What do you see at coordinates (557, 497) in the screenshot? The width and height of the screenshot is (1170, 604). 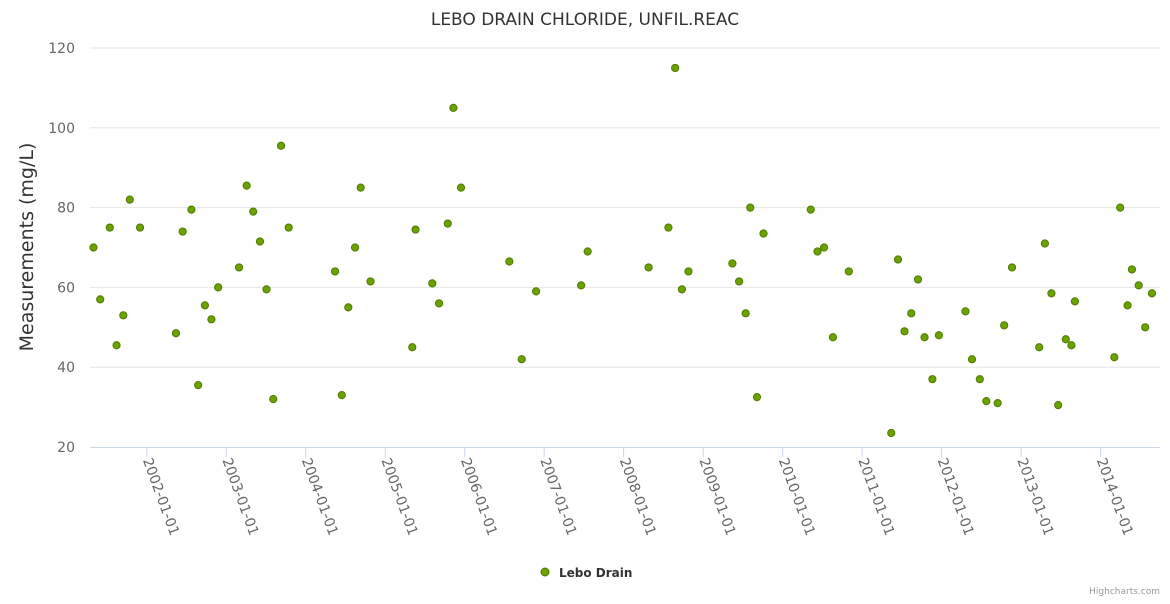 I see `x-tick-label: 2007-01-01` at bounding box center [557, 497].